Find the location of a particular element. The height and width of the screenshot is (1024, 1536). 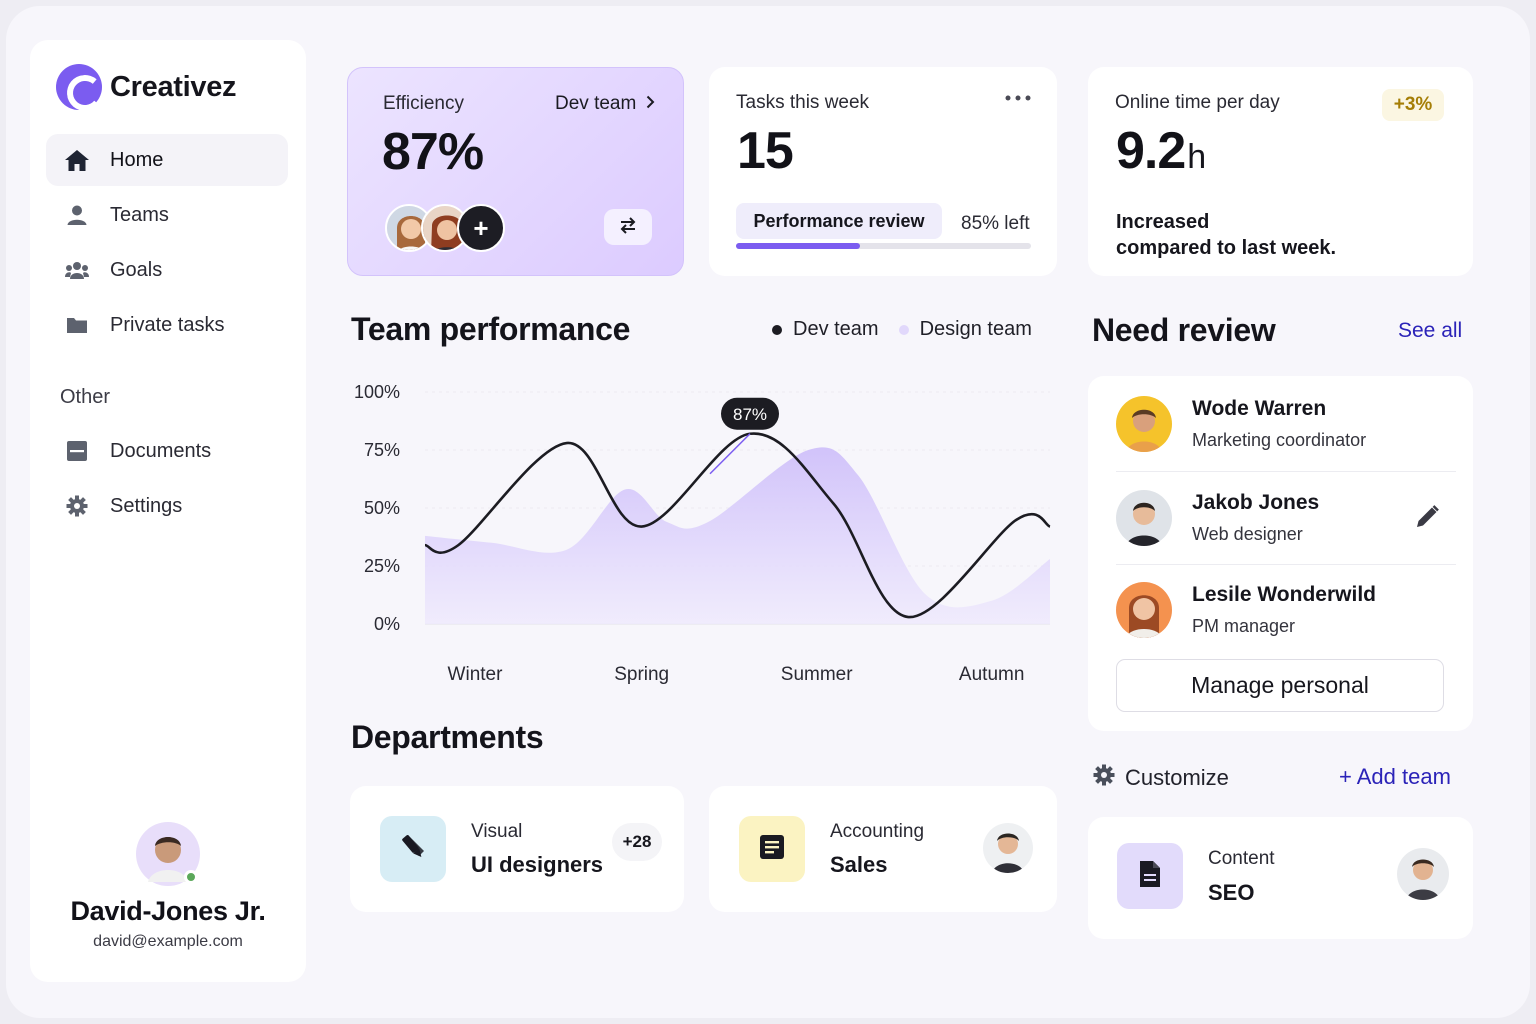

online-time-value: 9.2 is located at coordinates (1151, 151).